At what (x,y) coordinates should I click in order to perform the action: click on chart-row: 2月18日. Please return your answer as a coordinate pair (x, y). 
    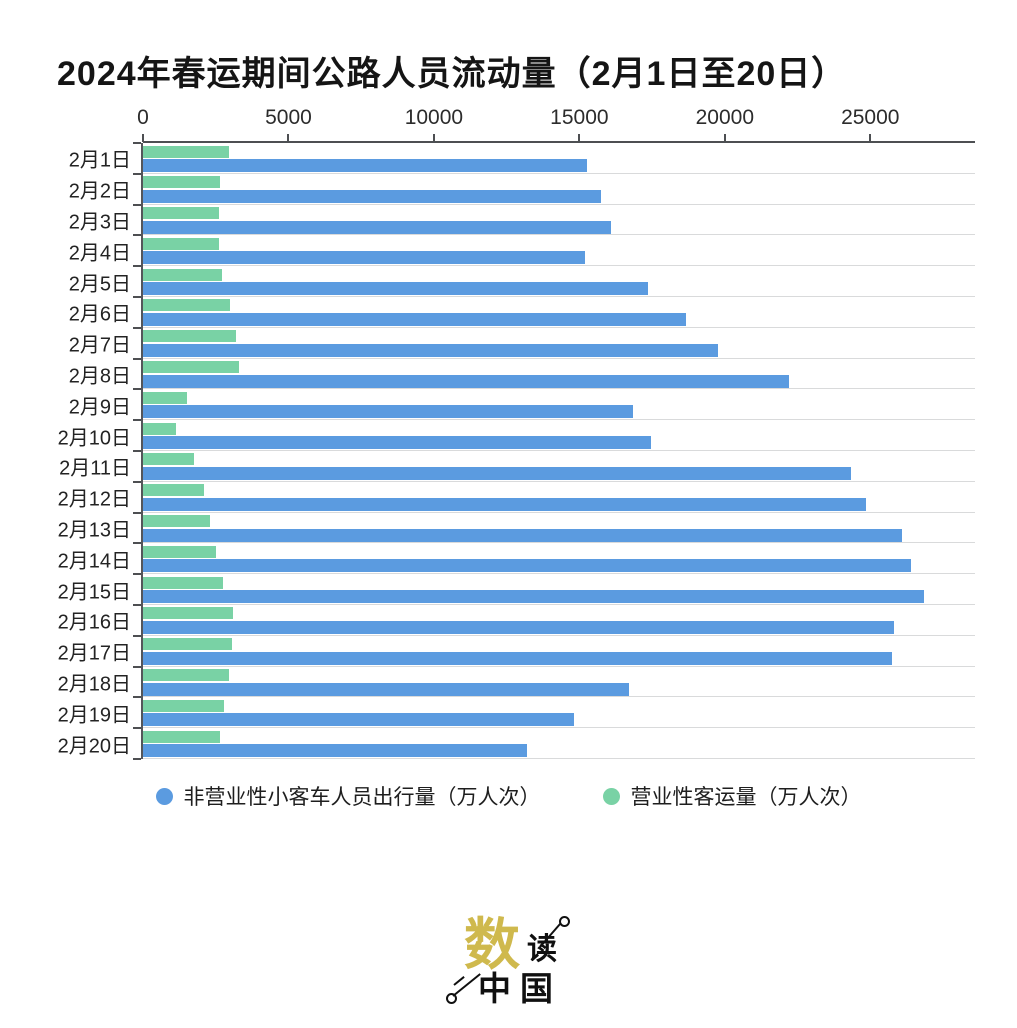
    Looking at the image, I should click on (516, 682).